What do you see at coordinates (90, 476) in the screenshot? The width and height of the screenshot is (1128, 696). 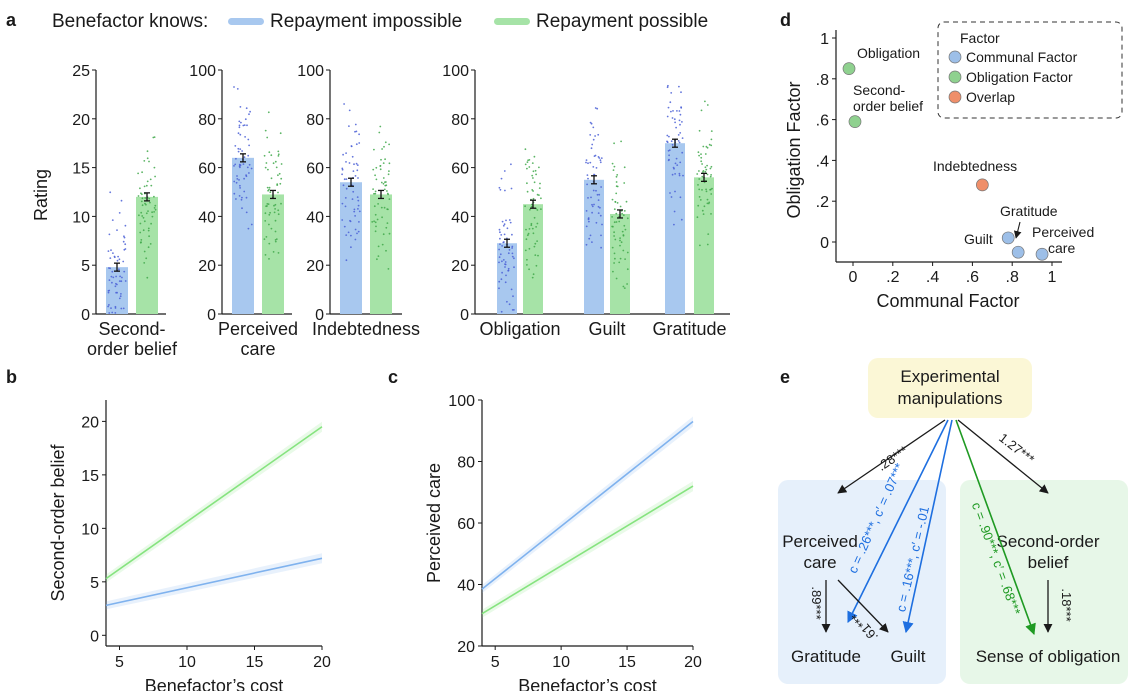 I see `panel-b-ytick-label: 15` at bounding box center [90, 476].